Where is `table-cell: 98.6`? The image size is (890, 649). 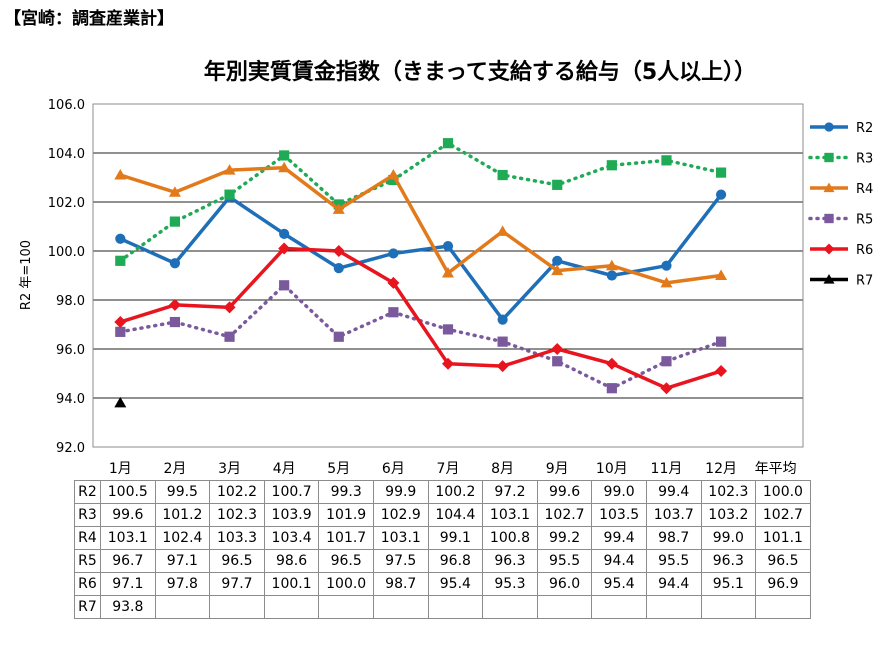
table-cell: 98.6 is located at coordinates (291, 561).